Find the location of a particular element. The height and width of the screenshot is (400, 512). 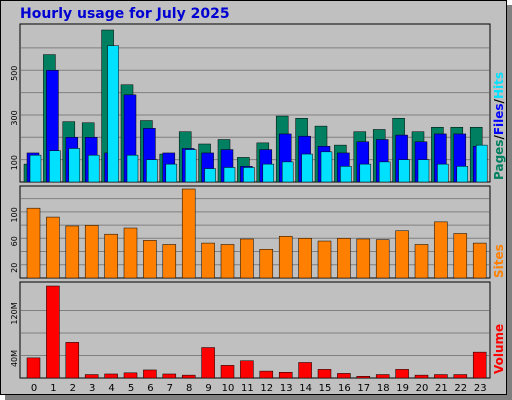

legend-pages: Pages is located at coordinates (499, 160).